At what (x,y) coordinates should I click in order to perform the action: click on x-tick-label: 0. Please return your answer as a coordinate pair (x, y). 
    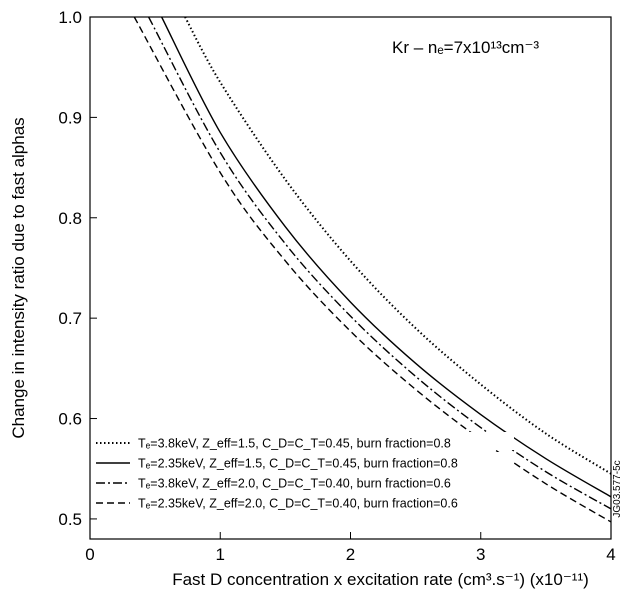
    Looking at the image, I should click on (89, 554).